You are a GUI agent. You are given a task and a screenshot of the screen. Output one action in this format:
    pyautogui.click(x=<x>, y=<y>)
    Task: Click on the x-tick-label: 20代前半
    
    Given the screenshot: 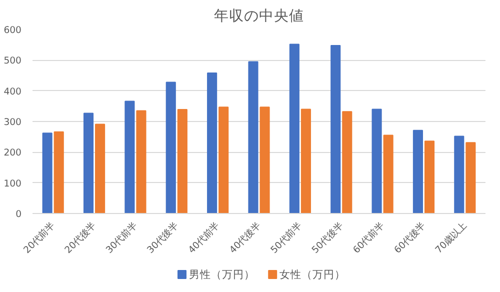 What is the action you would take?
    pyautogui.click(x=39, y=238)
    